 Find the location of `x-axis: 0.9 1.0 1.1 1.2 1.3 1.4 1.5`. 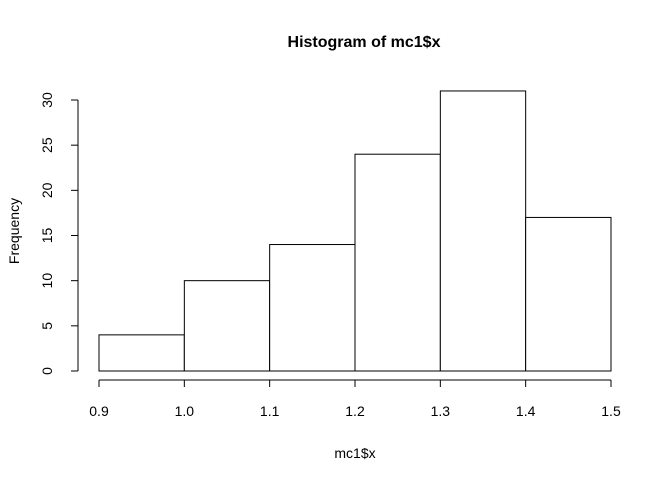

x-axis: 0.9 1.0 1.1 1.2 1.3 1.4 1.5 is located at coordinates (355, 399).